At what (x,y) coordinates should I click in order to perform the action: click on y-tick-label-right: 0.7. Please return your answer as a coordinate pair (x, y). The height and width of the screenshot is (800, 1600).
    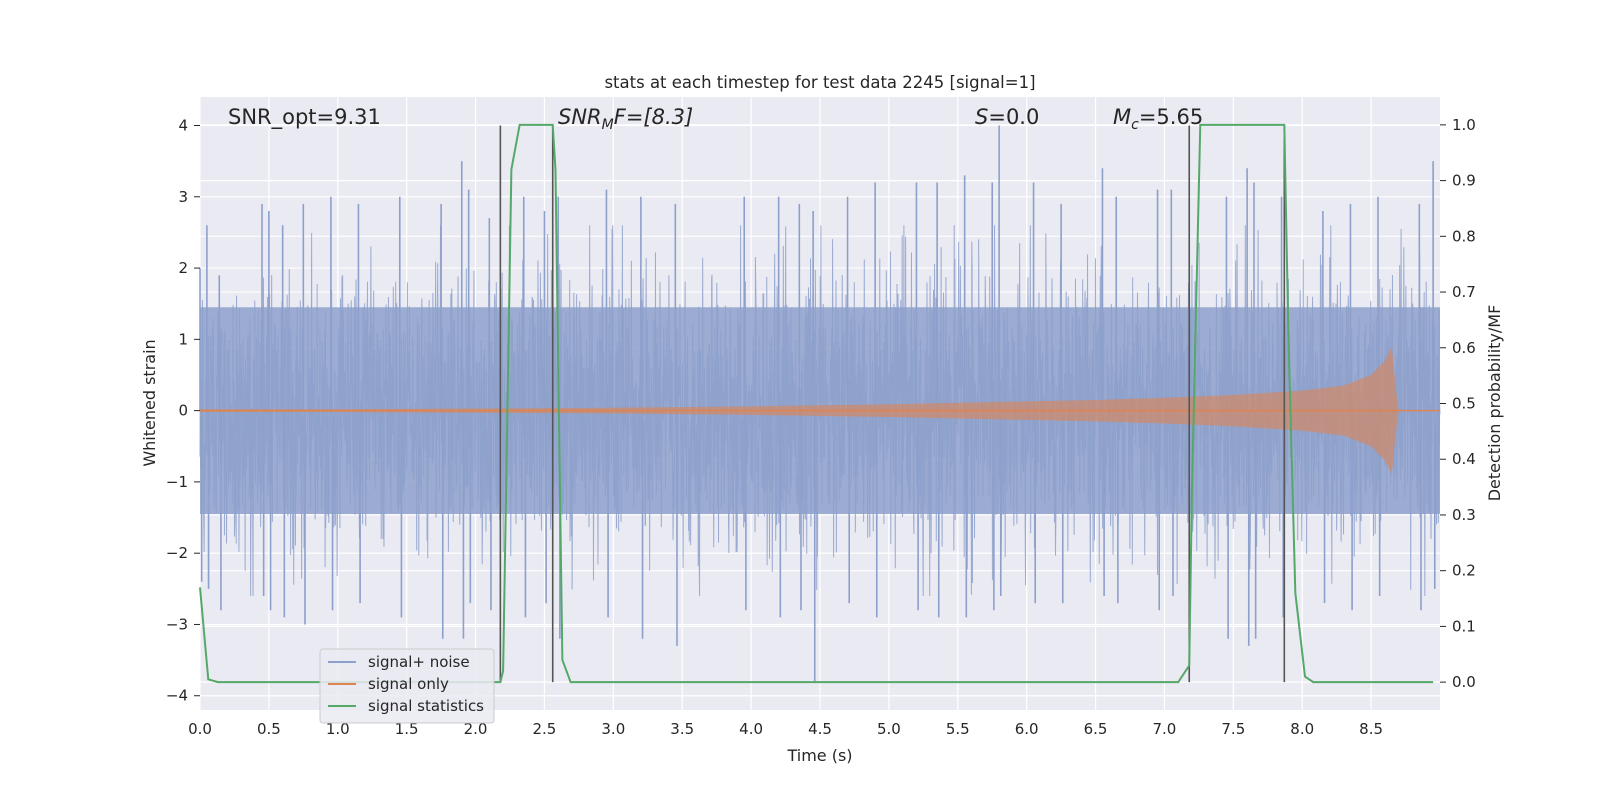
    Looking at the image, I should click on (1464, 292).